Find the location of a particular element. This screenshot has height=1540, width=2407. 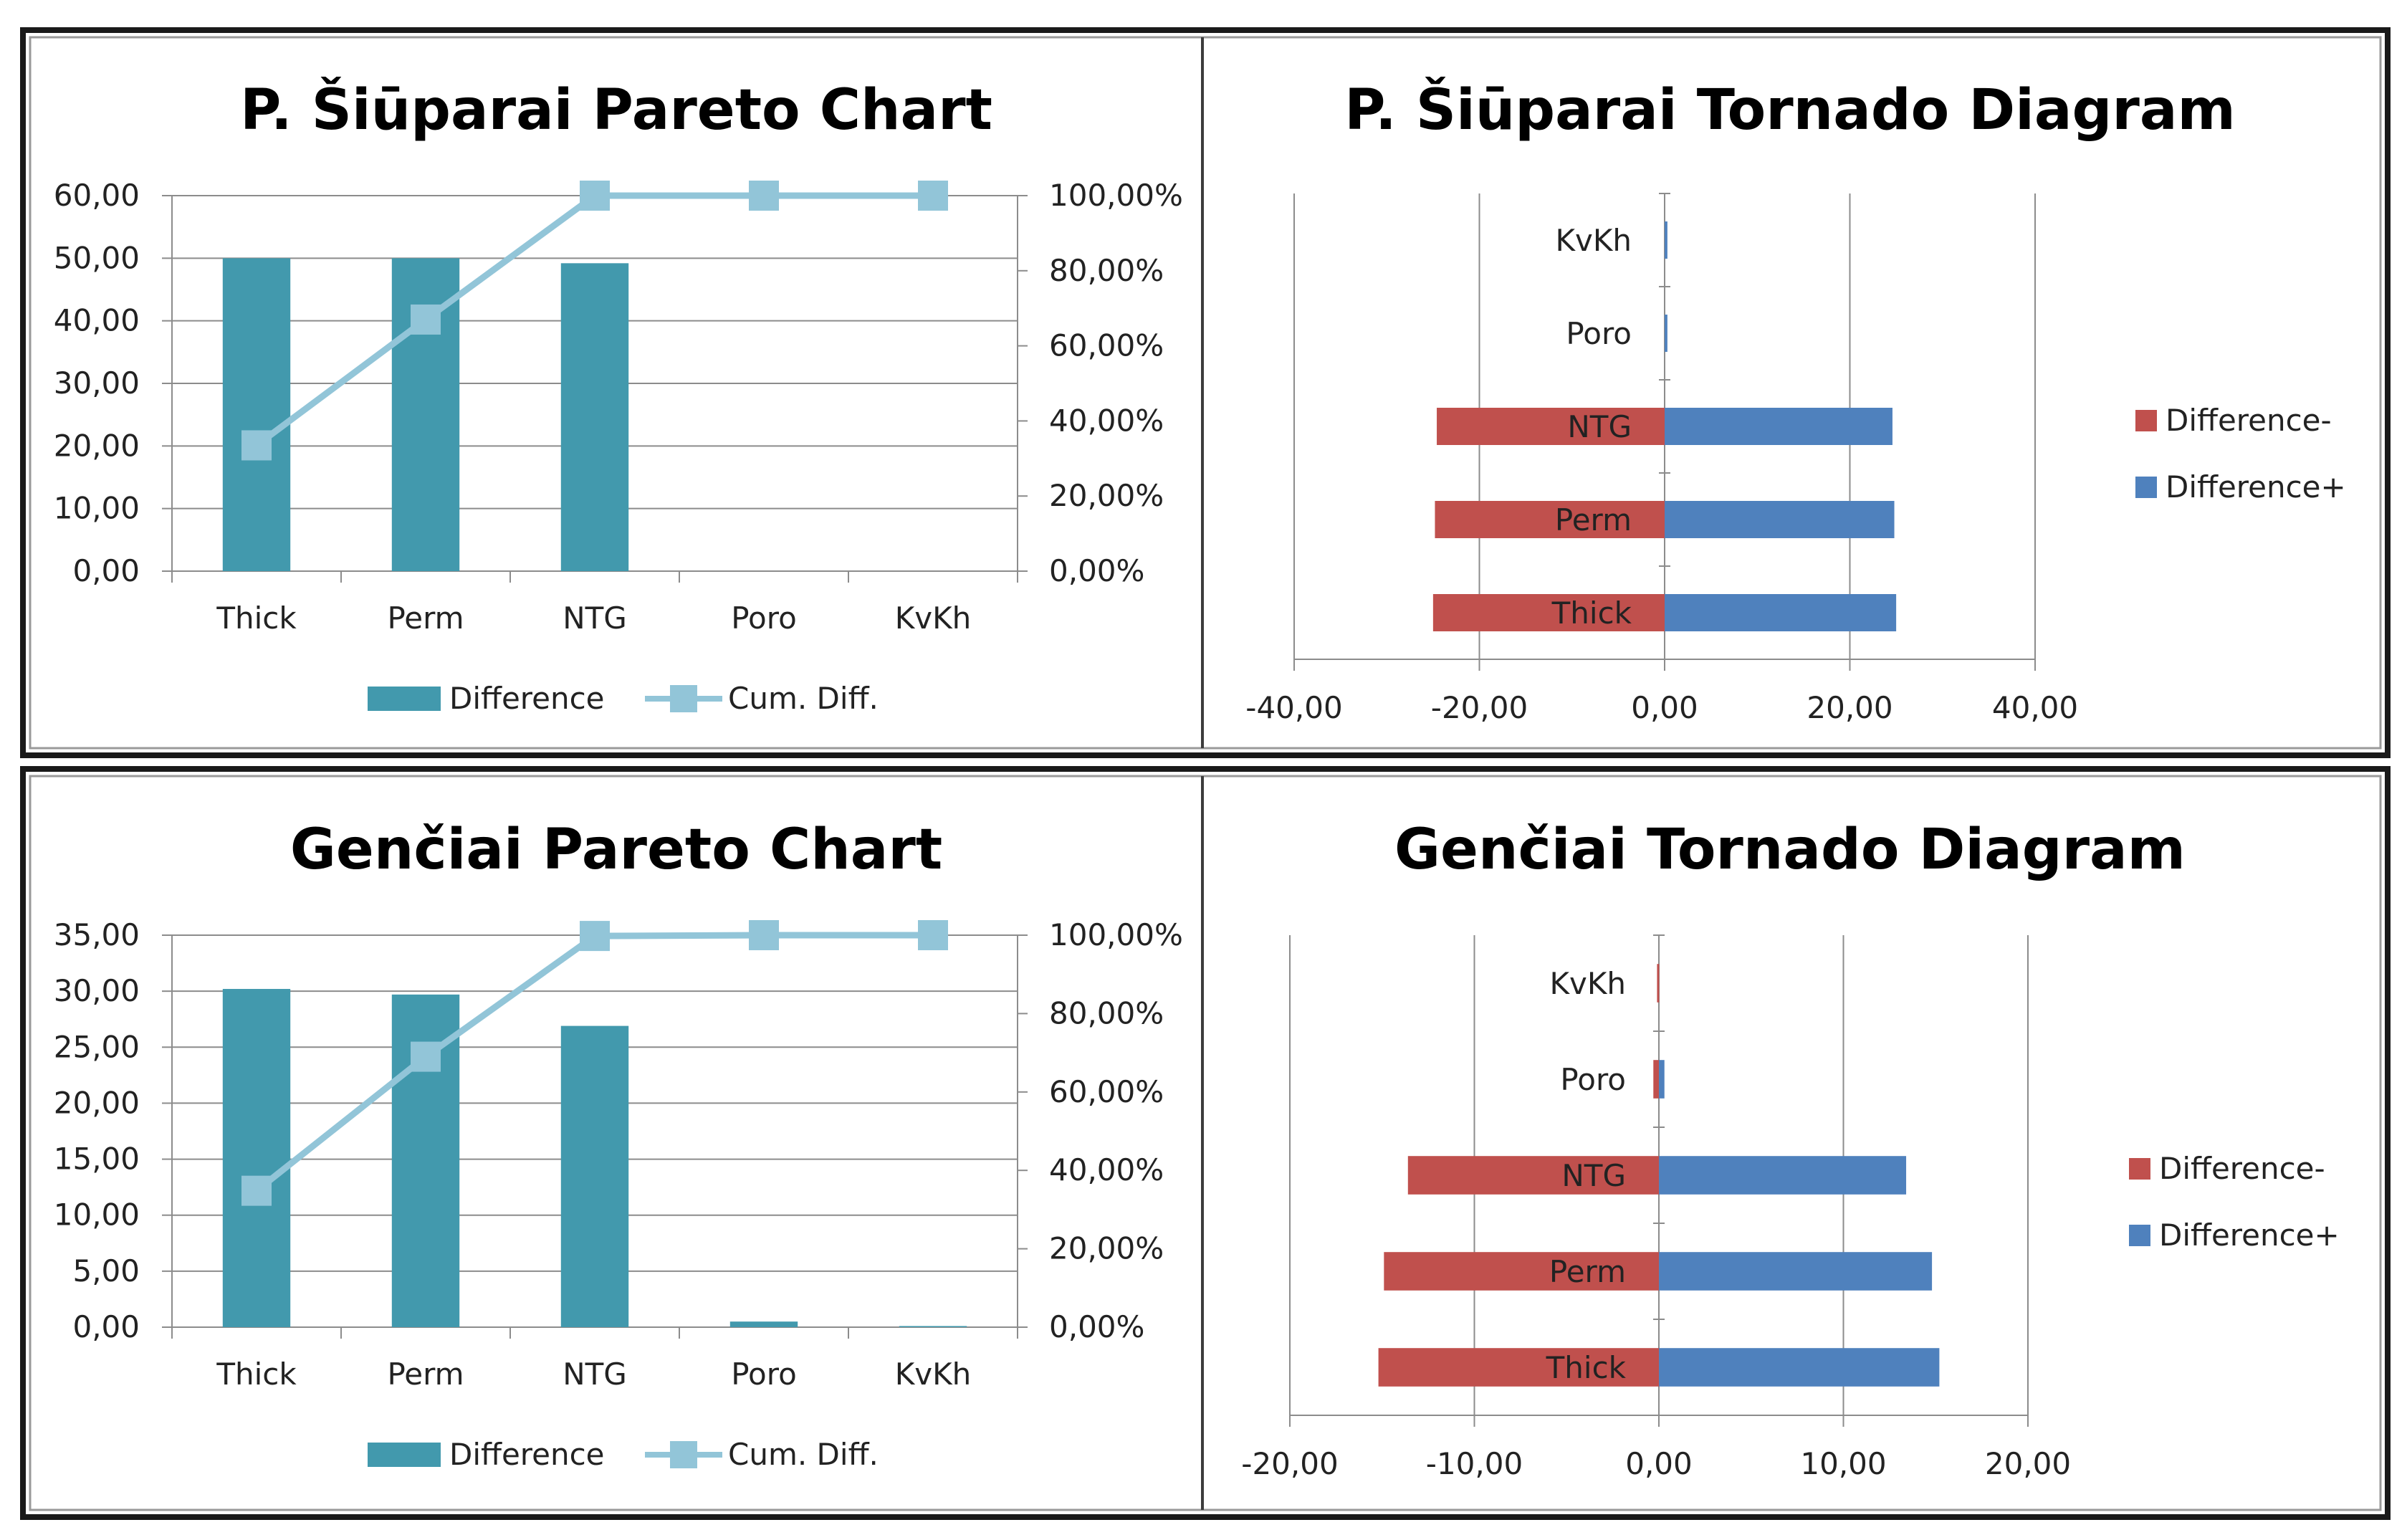

bar-poro is located at coordinates (763, 1324).